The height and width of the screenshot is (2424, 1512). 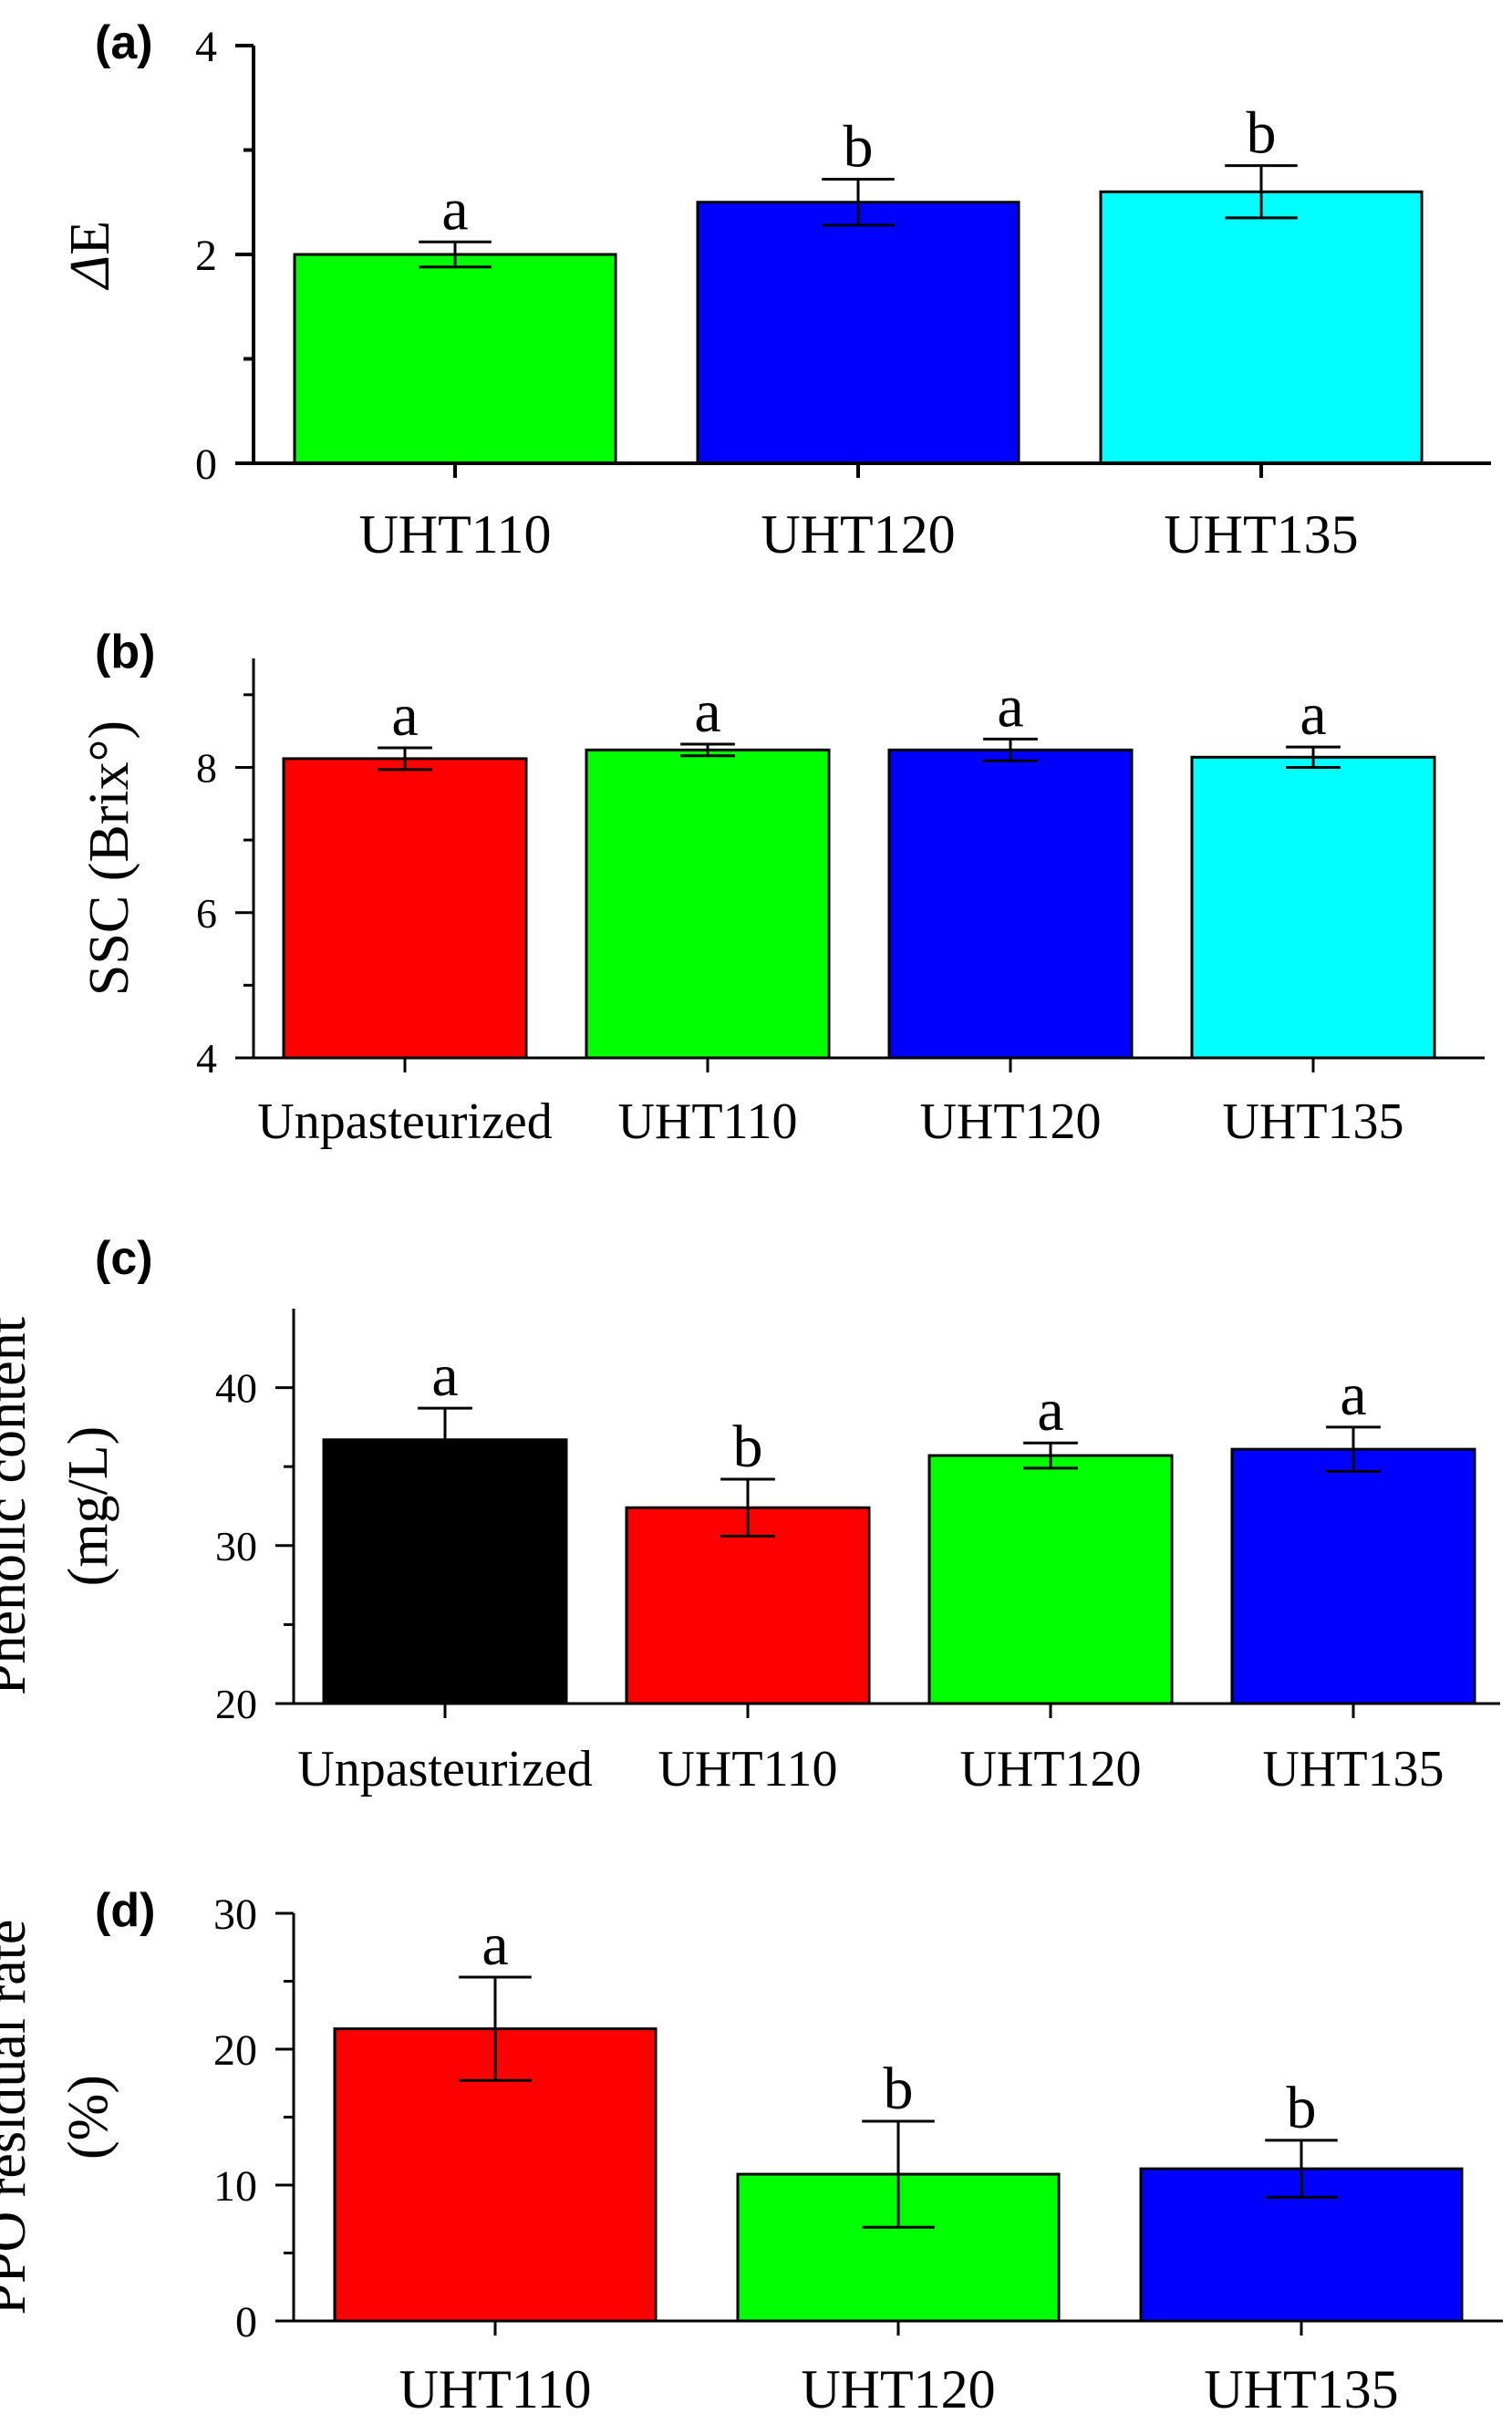 What do you see at coordinates (235, 2187) in the screenshot?
I see `y-tick-label: 10` at bounding box center [235, 2187].